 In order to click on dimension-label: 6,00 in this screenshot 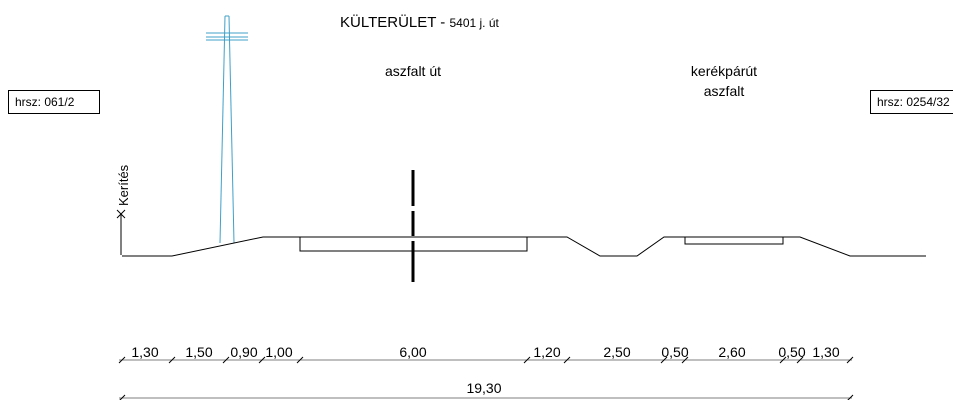, I will do `click(412, 352)`.